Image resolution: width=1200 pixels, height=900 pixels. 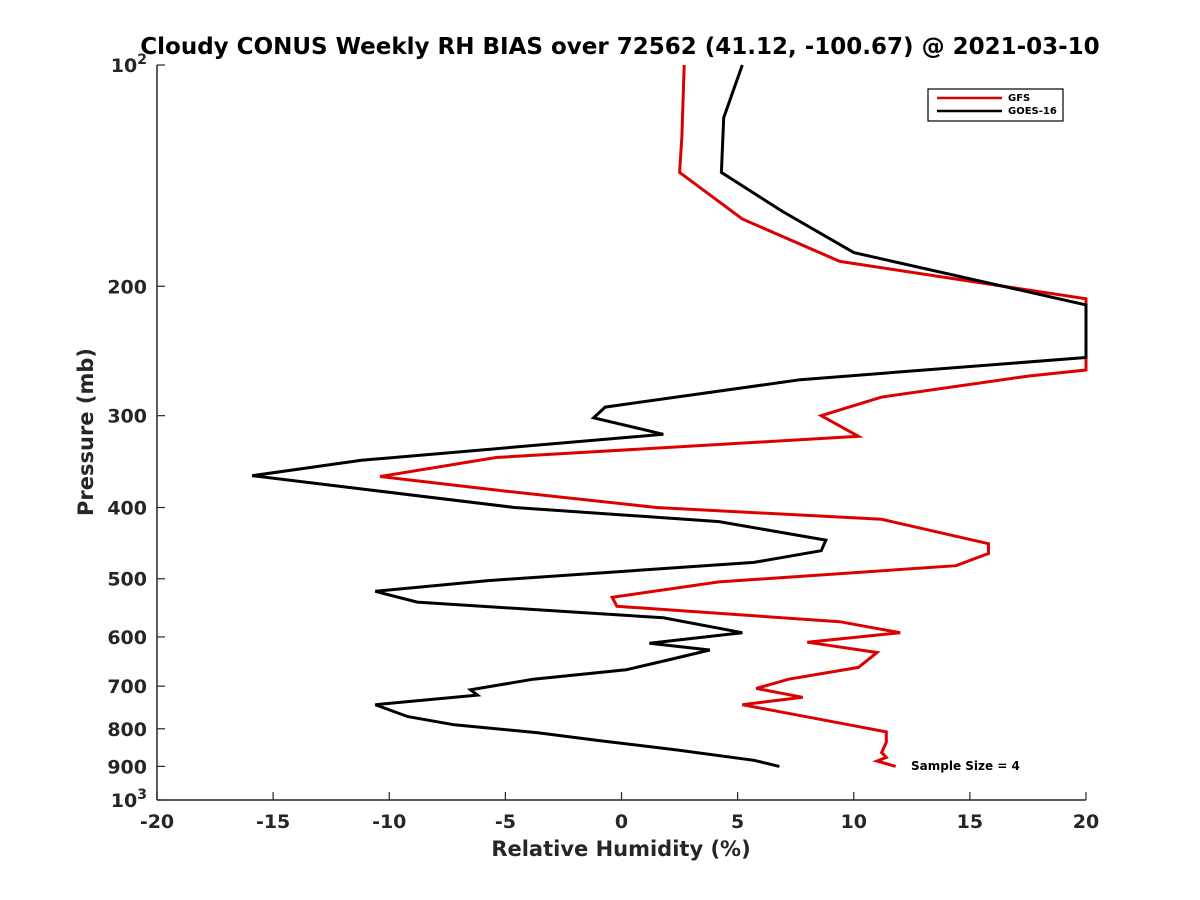 I want to click on x-tick-label: -15, so click(x=273, y=822).